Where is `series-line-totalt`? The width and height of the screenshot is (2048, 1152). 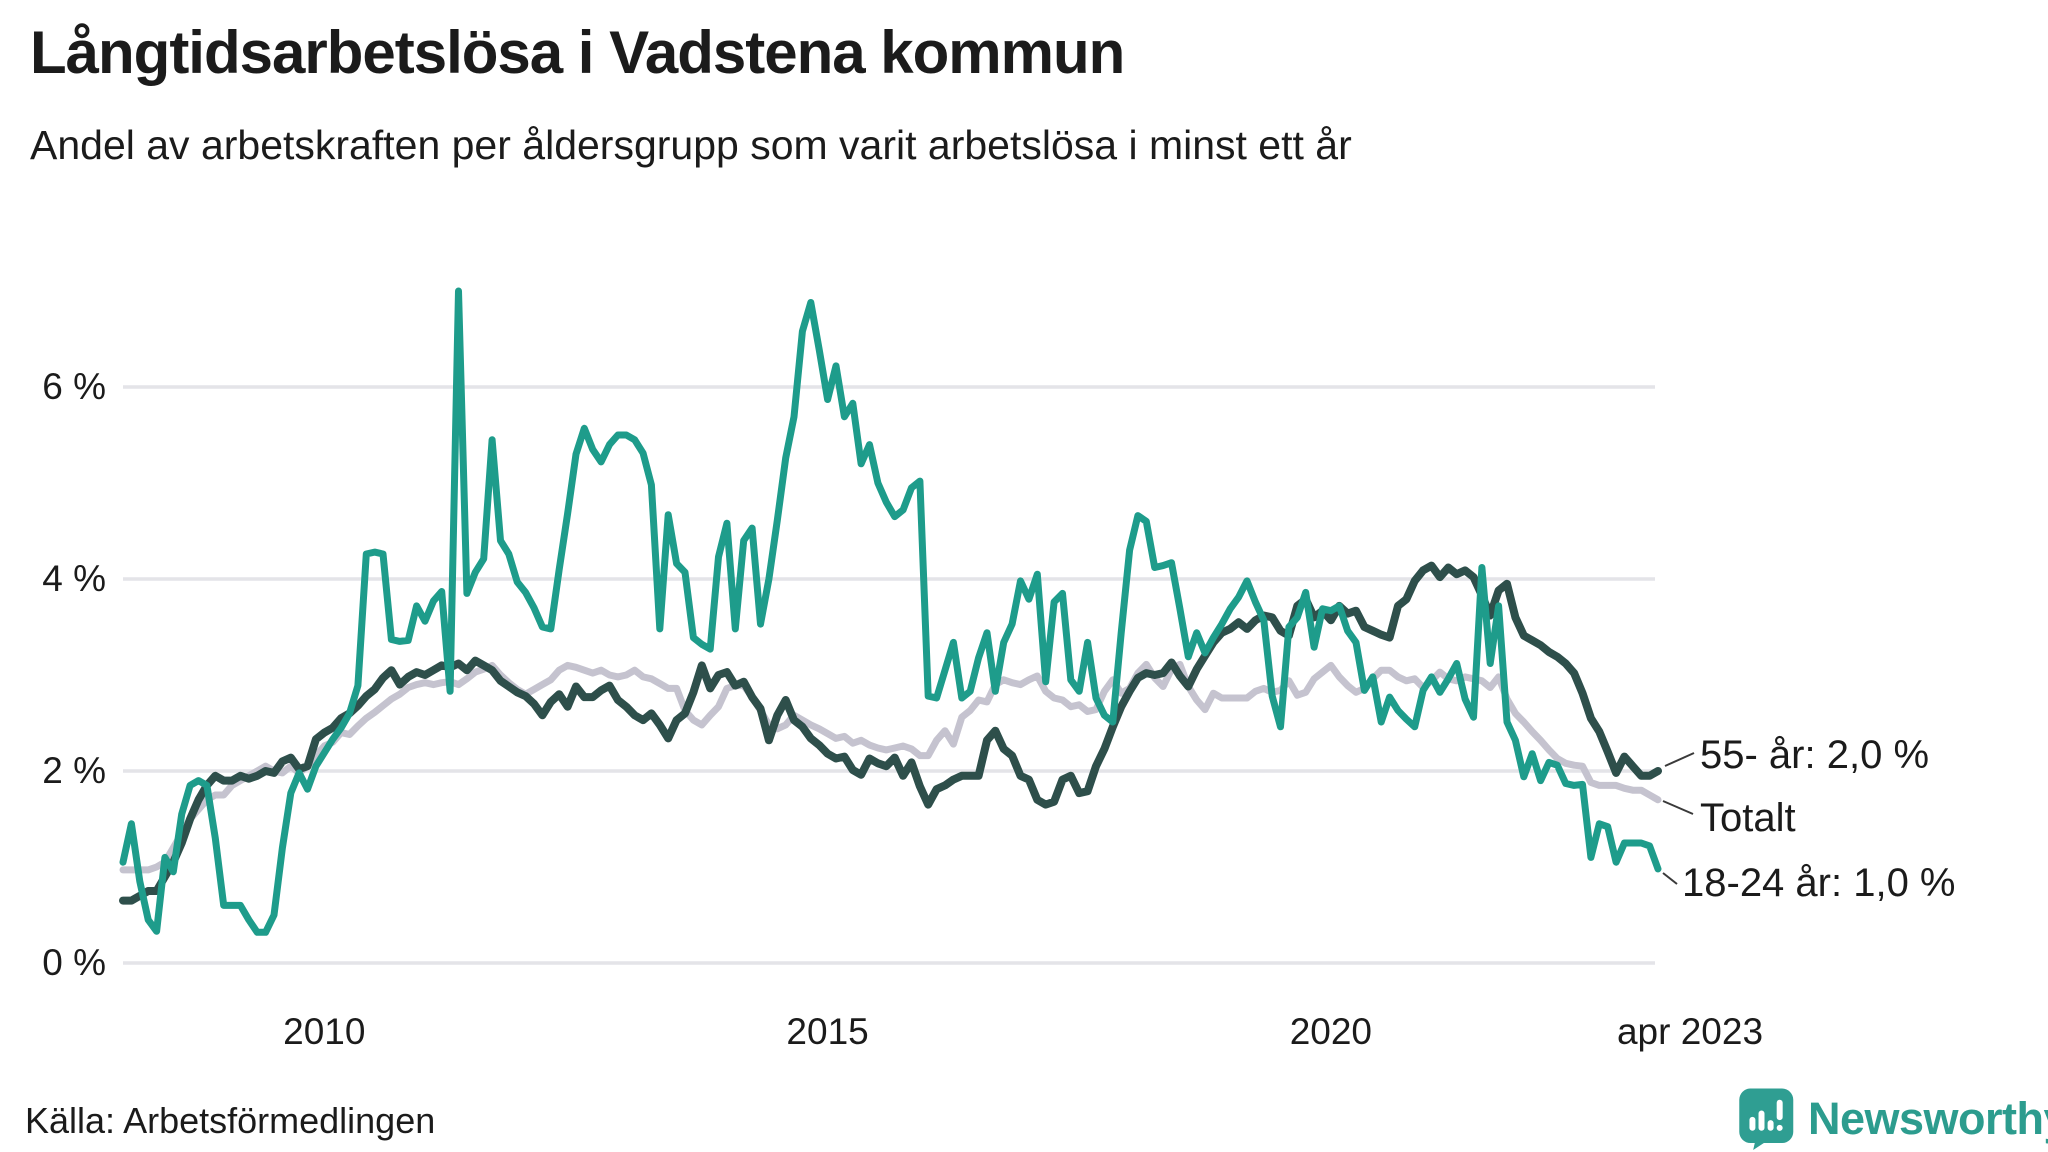 series-line-totalt is located at coordinates (890, 767).